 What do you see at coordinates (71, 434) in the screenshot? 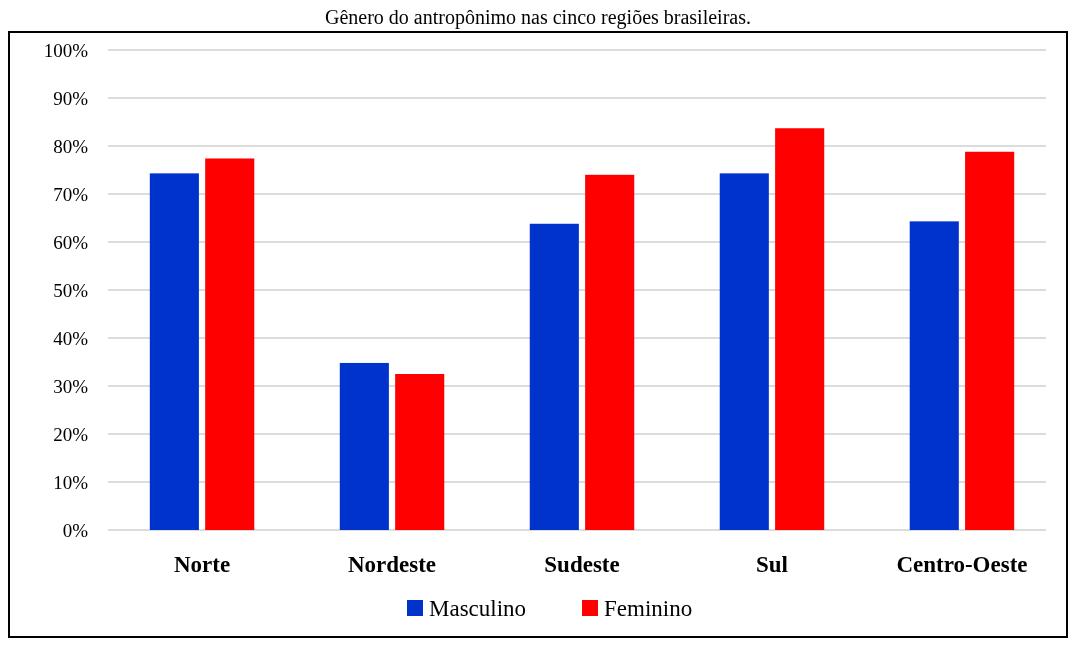
I see `y-tick-label: 20%` at bounding box center [71, 434].